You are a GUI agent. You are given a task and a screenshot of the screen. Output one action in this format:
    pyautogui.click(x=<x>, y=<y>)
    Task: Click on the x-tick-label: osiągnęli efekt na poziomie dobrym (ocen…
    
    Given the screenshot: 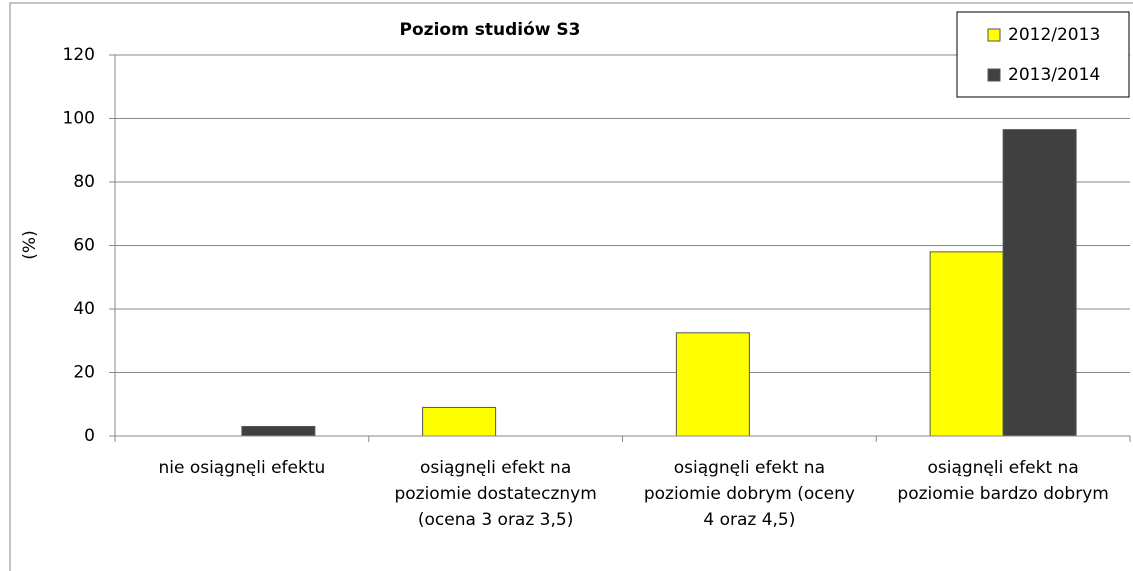 What is the action you would take?
    pyautogui.click(x=749, y=494)
    